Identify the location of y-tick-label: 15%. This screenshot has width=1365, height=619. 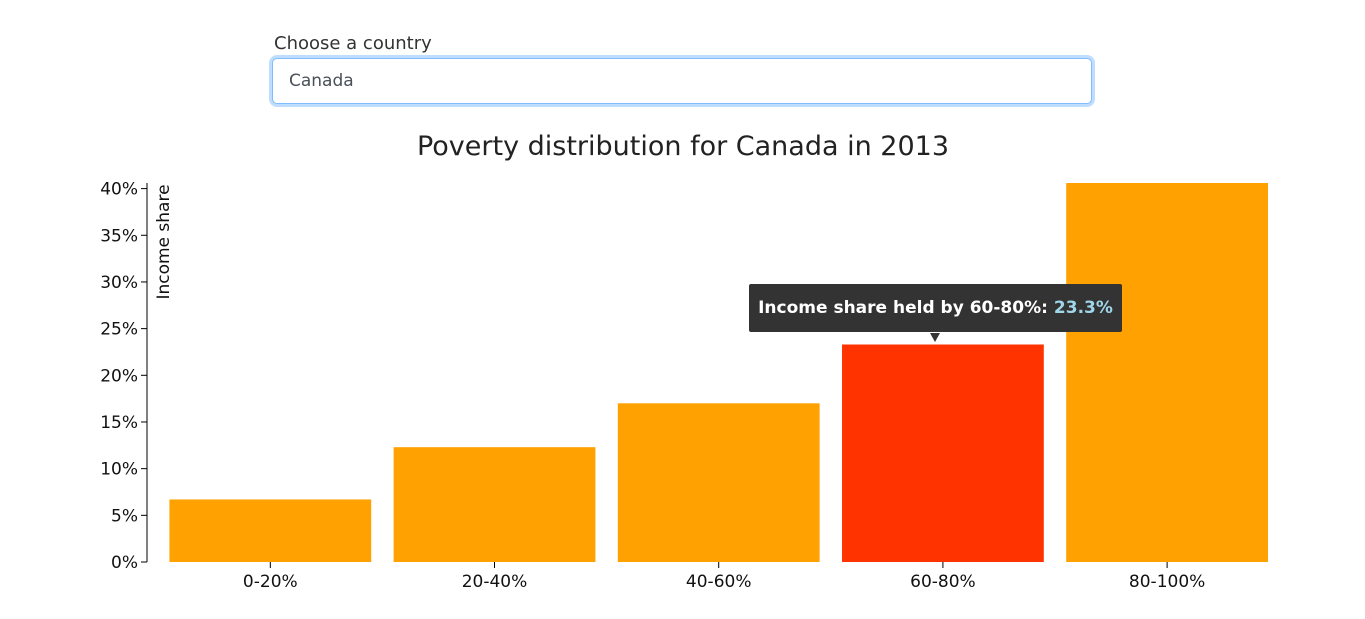
(119, 423).